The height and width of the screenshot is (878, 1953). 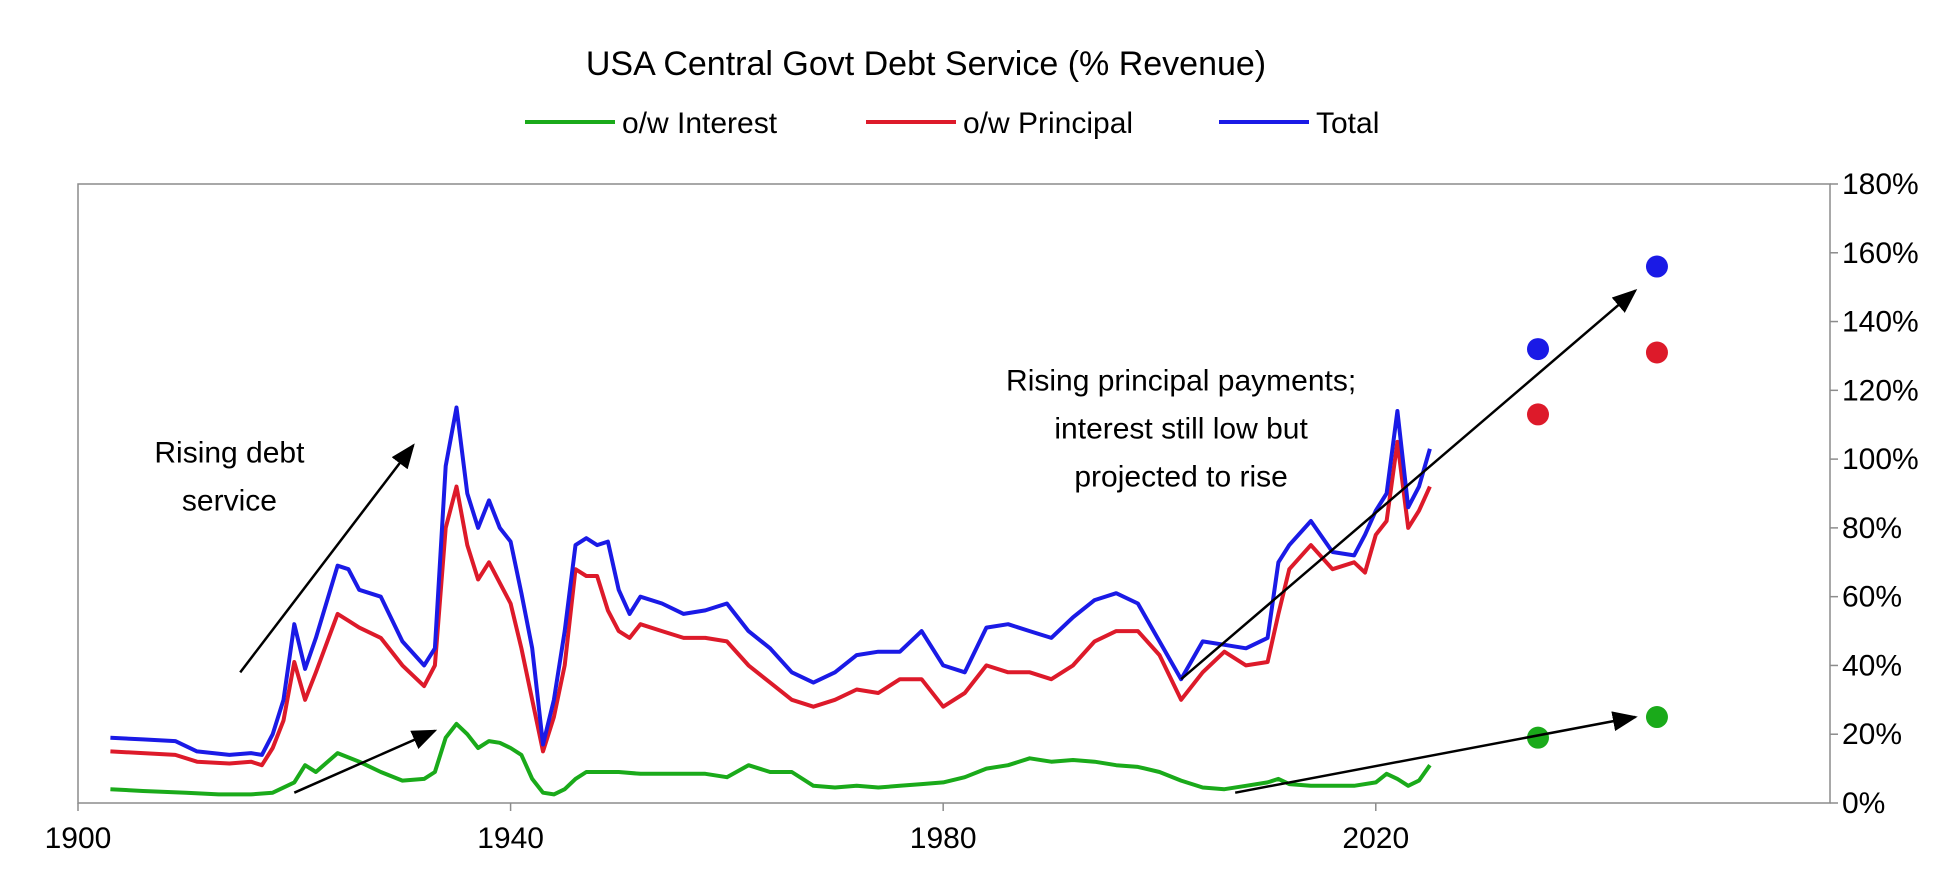 I want to click on x-tick-label: 1940, so click(x=510, y=838).